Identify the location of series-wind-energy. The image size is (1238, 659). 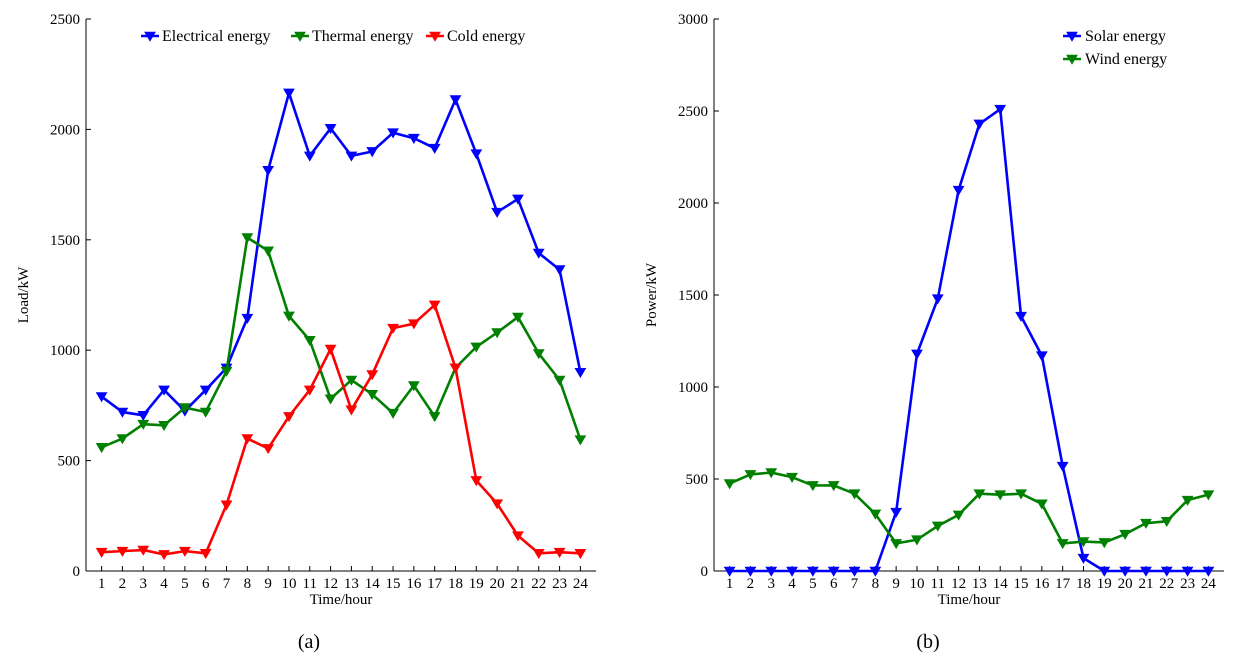
(969, 509).